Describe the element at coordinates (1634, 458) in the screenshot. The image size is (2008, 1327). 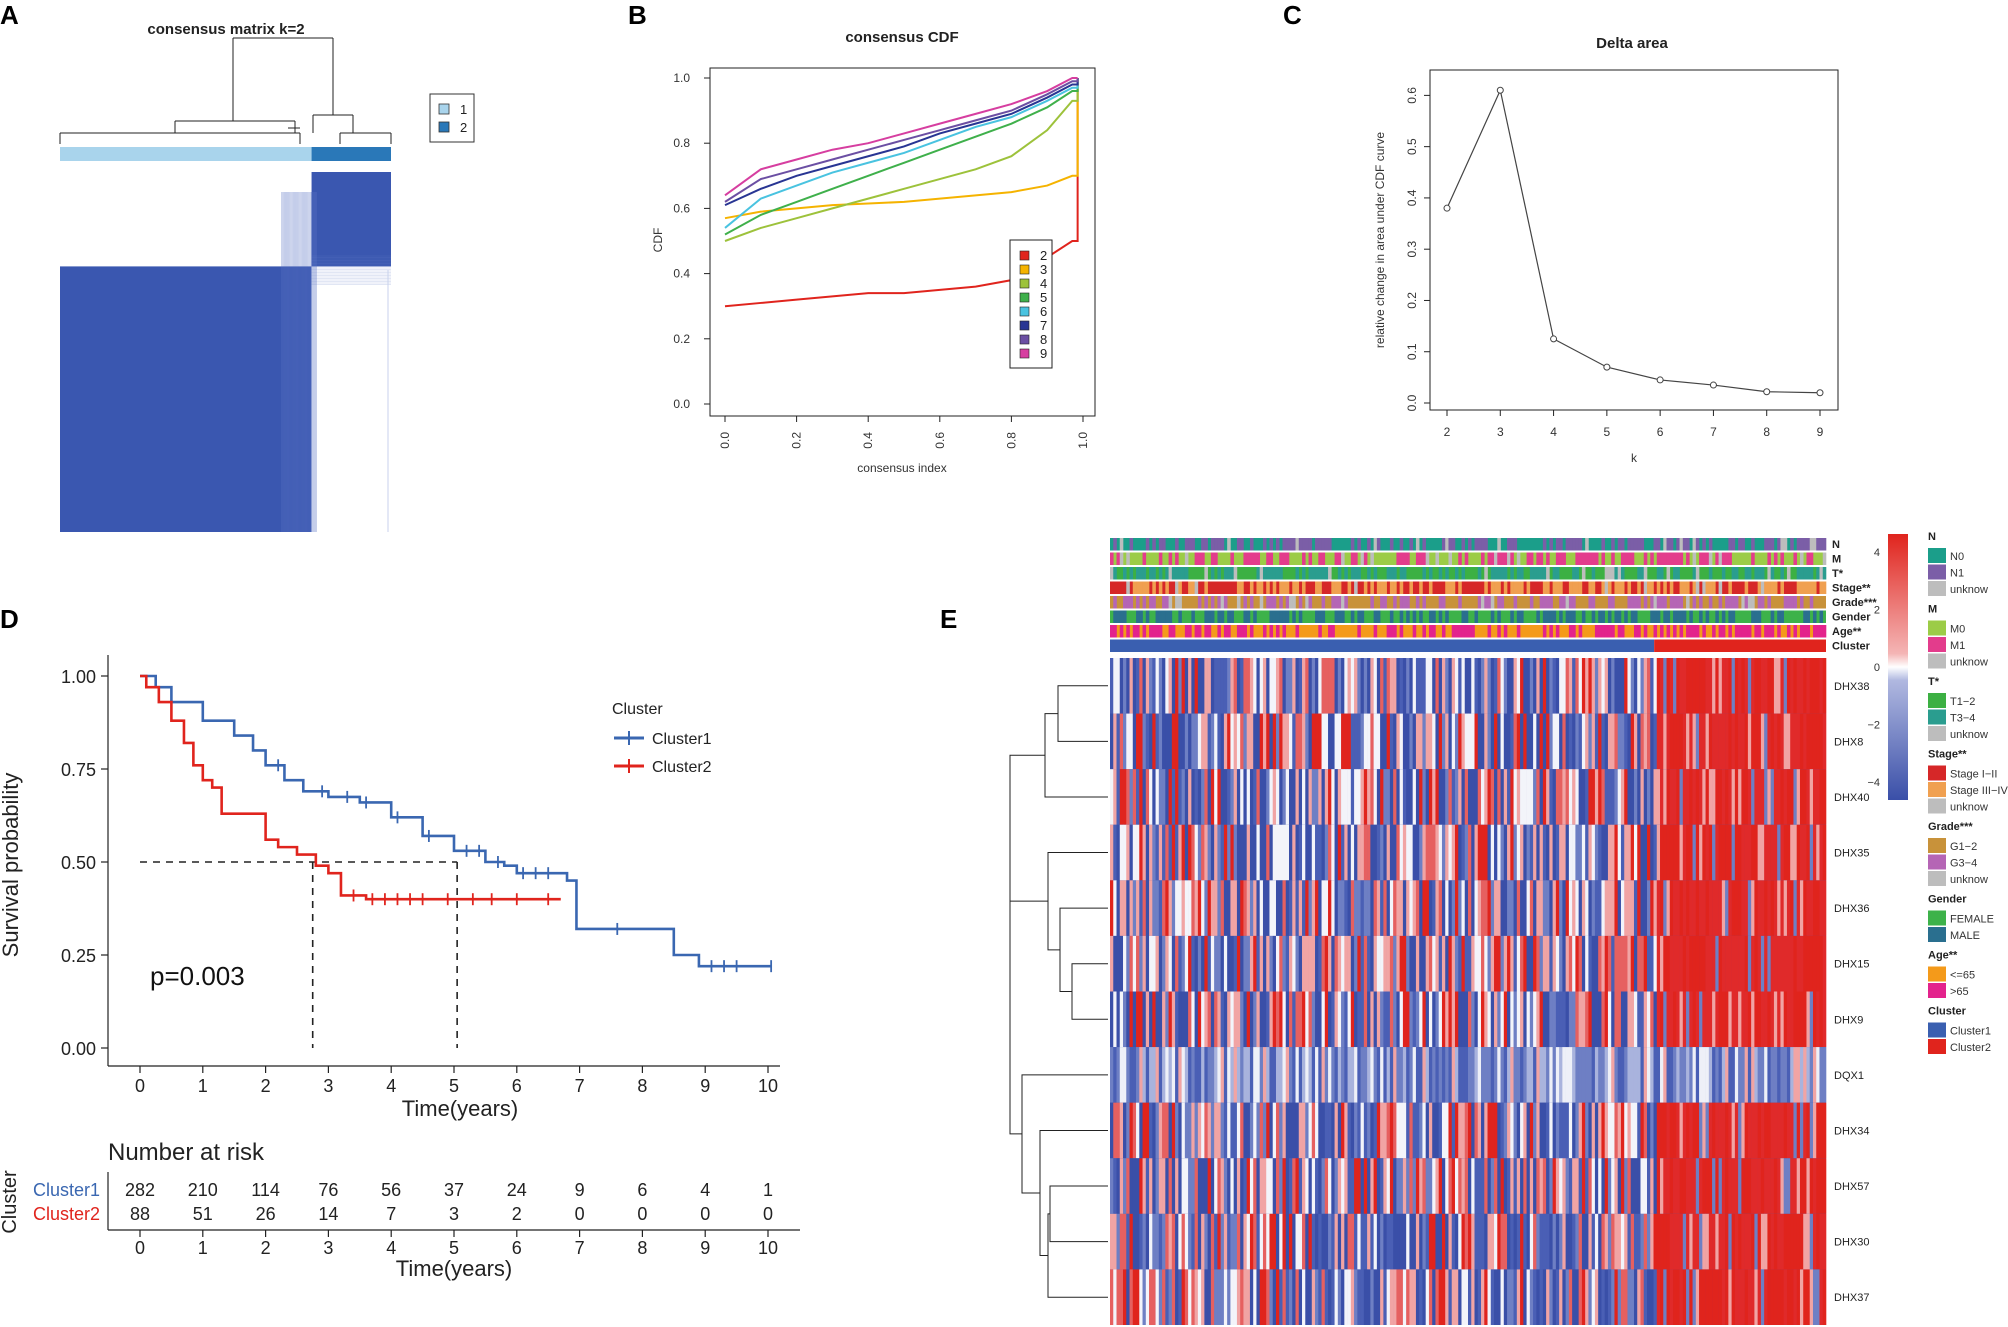
I see `panel-c-xlabel: k` at that location.